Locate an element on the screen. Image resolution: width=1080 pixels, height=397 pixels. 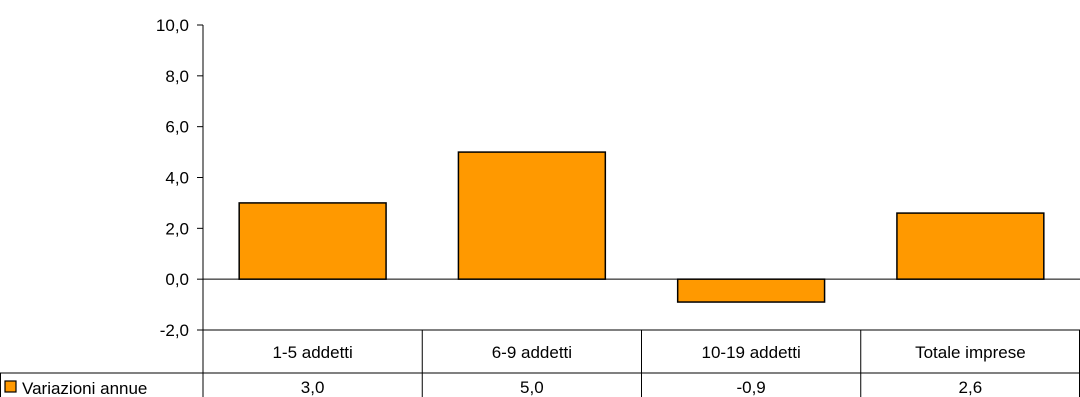
y-tick-label: 0,0 is located at coordinates (177, 279).